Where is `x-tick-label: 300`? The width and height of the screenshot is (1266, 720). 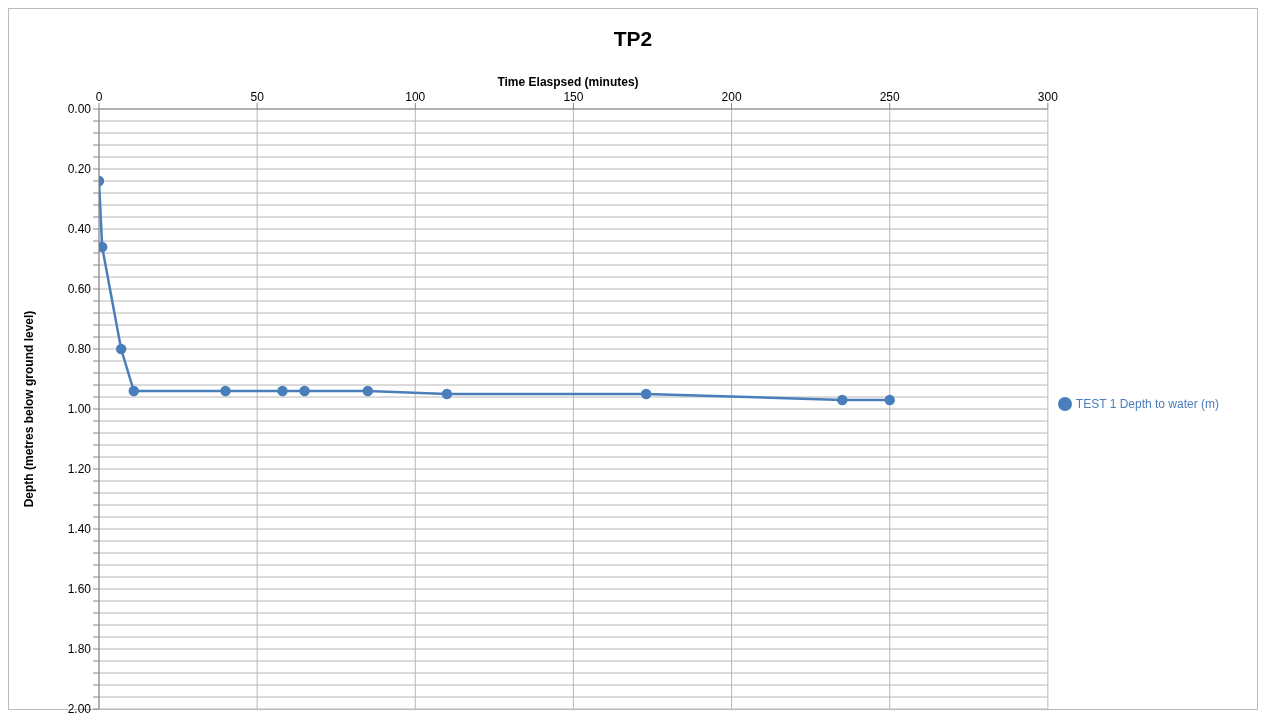 x-tick-label: 300 is located at coordinates (1048, 97).